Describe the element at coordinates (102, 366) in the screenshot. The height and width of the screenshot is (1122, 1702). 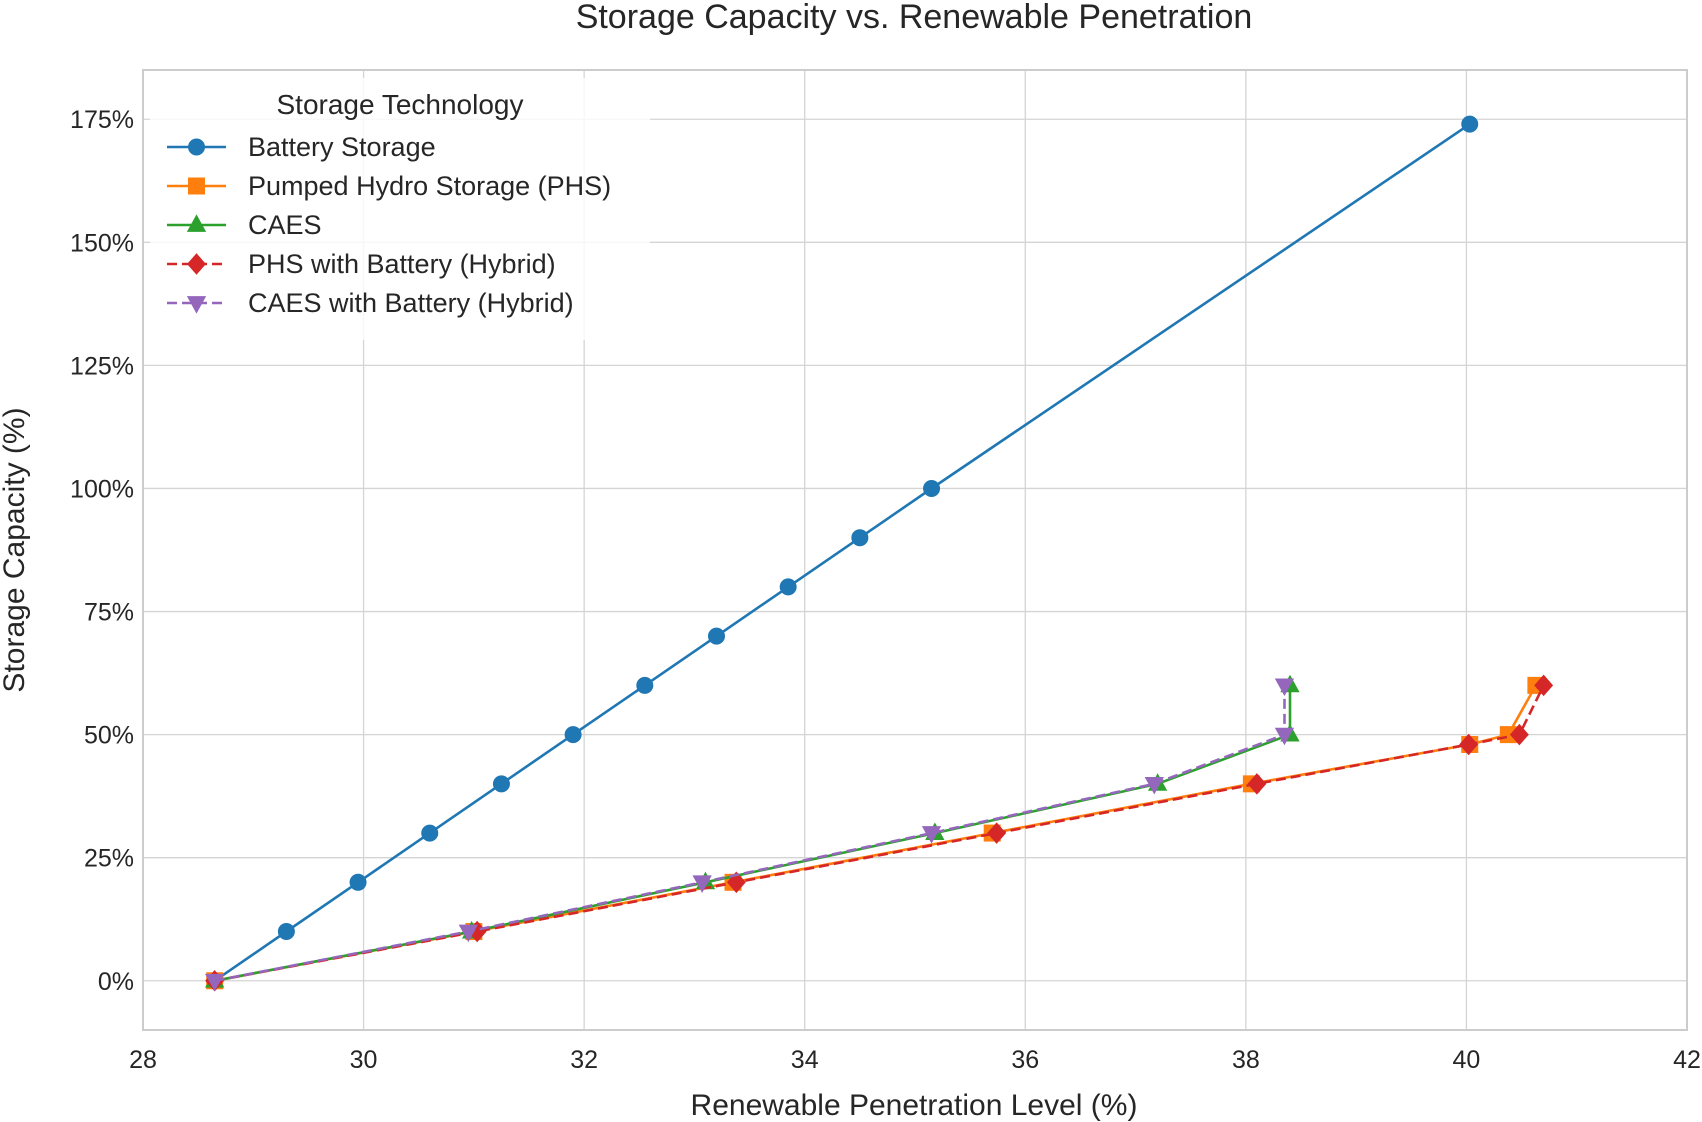
I see `y-tick-label: 125%` at that location.